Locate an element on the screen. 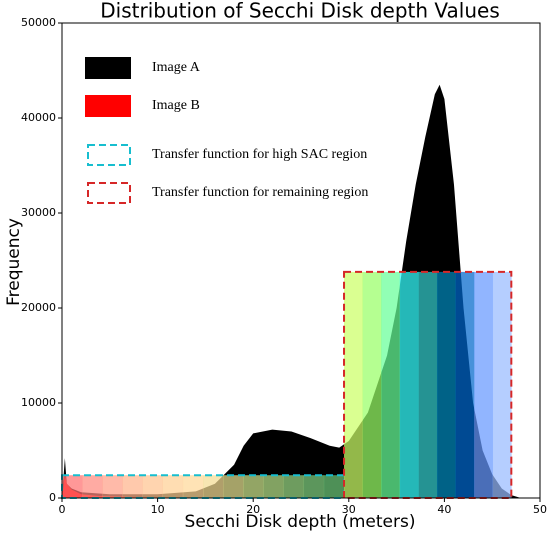 This screenshot has height=541, width=550. y-tick-label: 10000 is located at coordinates (38, 402).